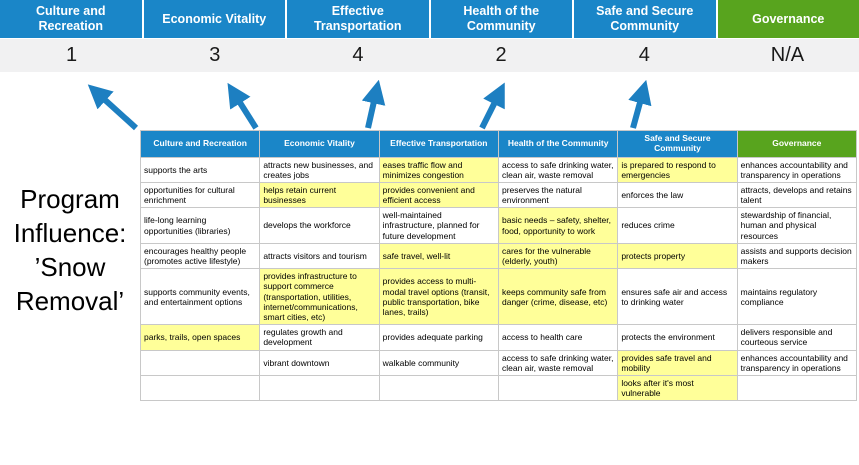  Describe the element at coordinates (677, 388) in the screenshot. I see `matrix-cell: looks after it's most vulnerable` at that location.